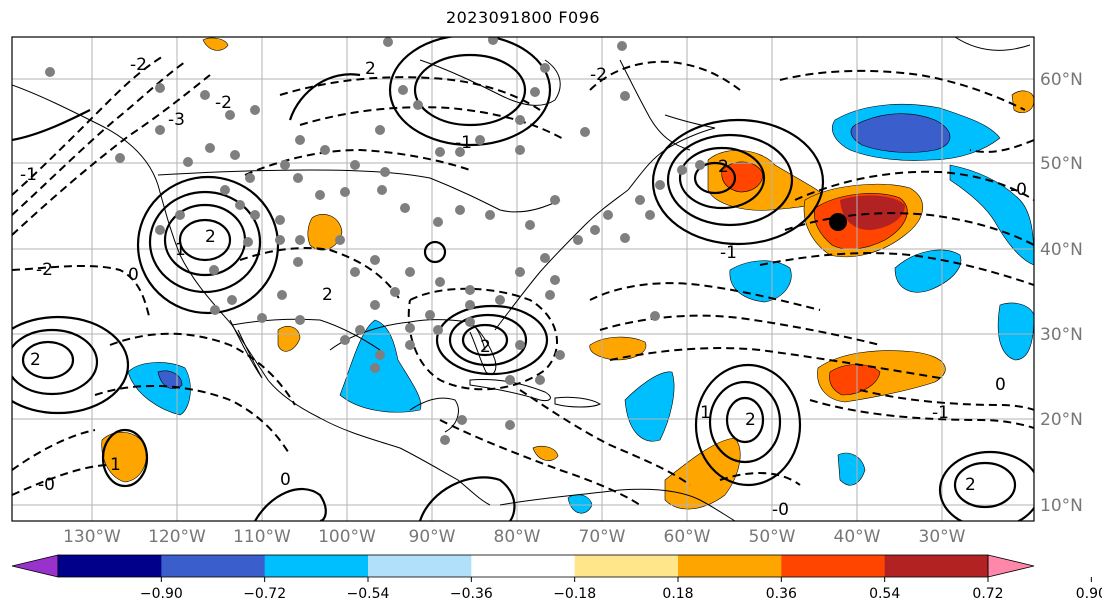 This screenshot has height=613, width=1102. I want to click on colorbar-min-arrow, so click(35, 566).